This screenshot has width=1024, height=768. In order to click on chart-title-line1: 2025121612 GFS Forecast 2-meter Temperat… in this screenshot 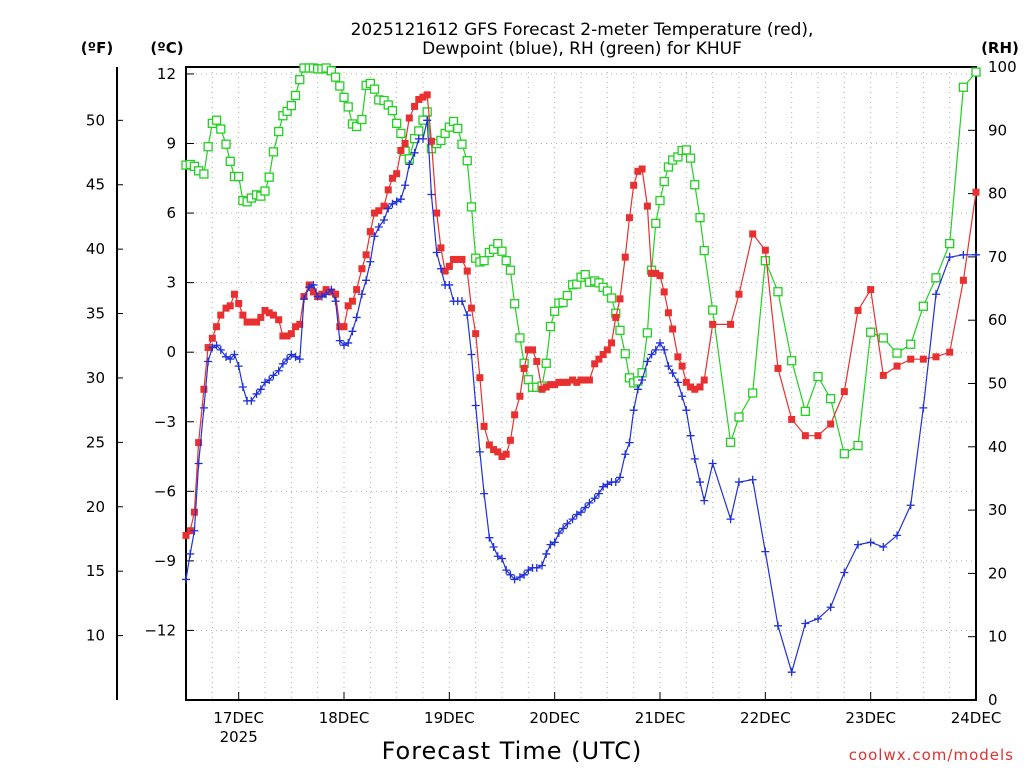, I will do `click(582, 30)`.